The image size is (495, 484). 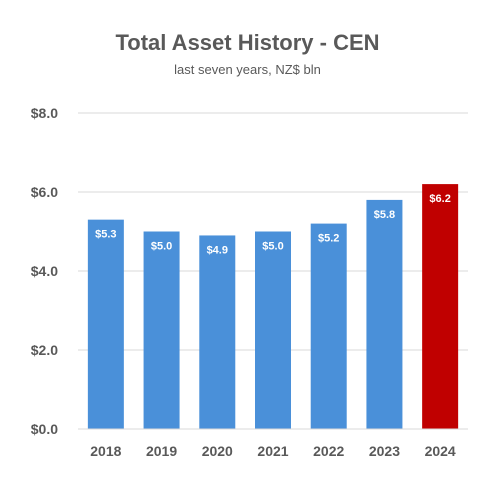 What do you see at coordinates (44, 429) in the screenshot?
I see `y-tick-label: $0.0` at bounding box center [44, 429].